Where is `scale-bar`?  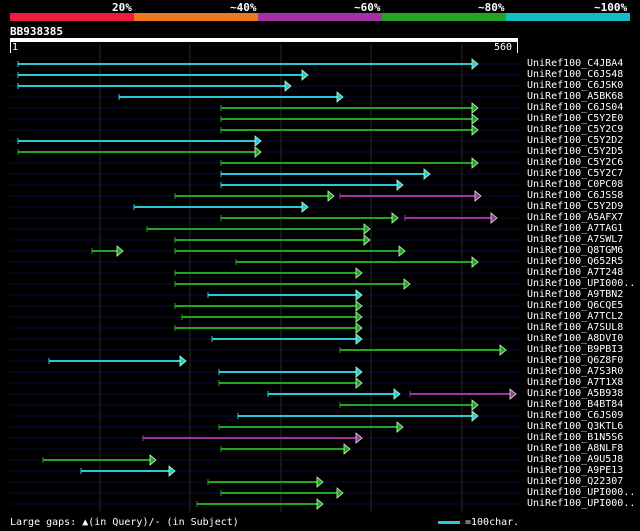 scale-bar is located at coordinates (449, 522).